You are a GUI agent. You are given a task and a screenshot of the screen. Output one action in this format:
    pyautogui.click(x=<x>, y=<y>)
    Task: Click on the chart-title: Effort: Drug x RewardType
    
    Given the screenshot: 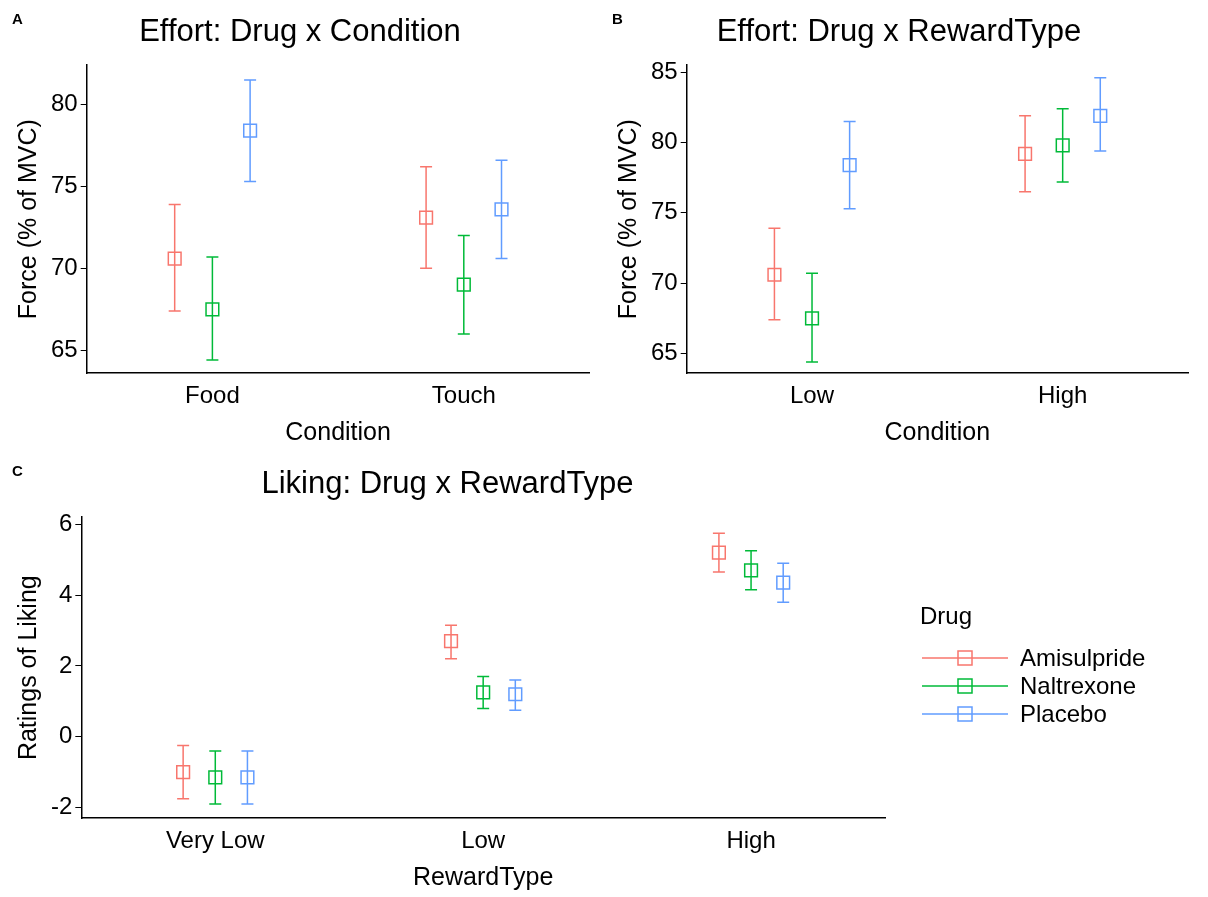 What is the action you would take?
    pyautogui.click(x=899, y=31)
    